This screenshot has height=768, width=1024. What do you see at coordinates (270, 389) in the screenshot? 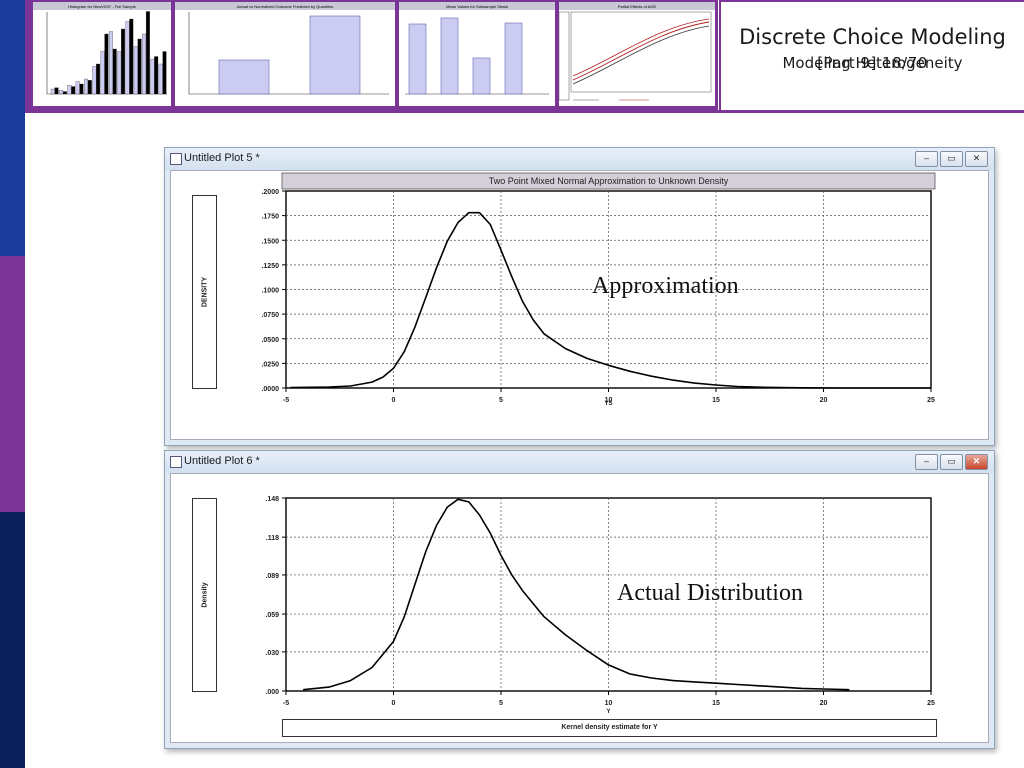
I see `y-tick-label: .0000` at bounding box center [270, 389].